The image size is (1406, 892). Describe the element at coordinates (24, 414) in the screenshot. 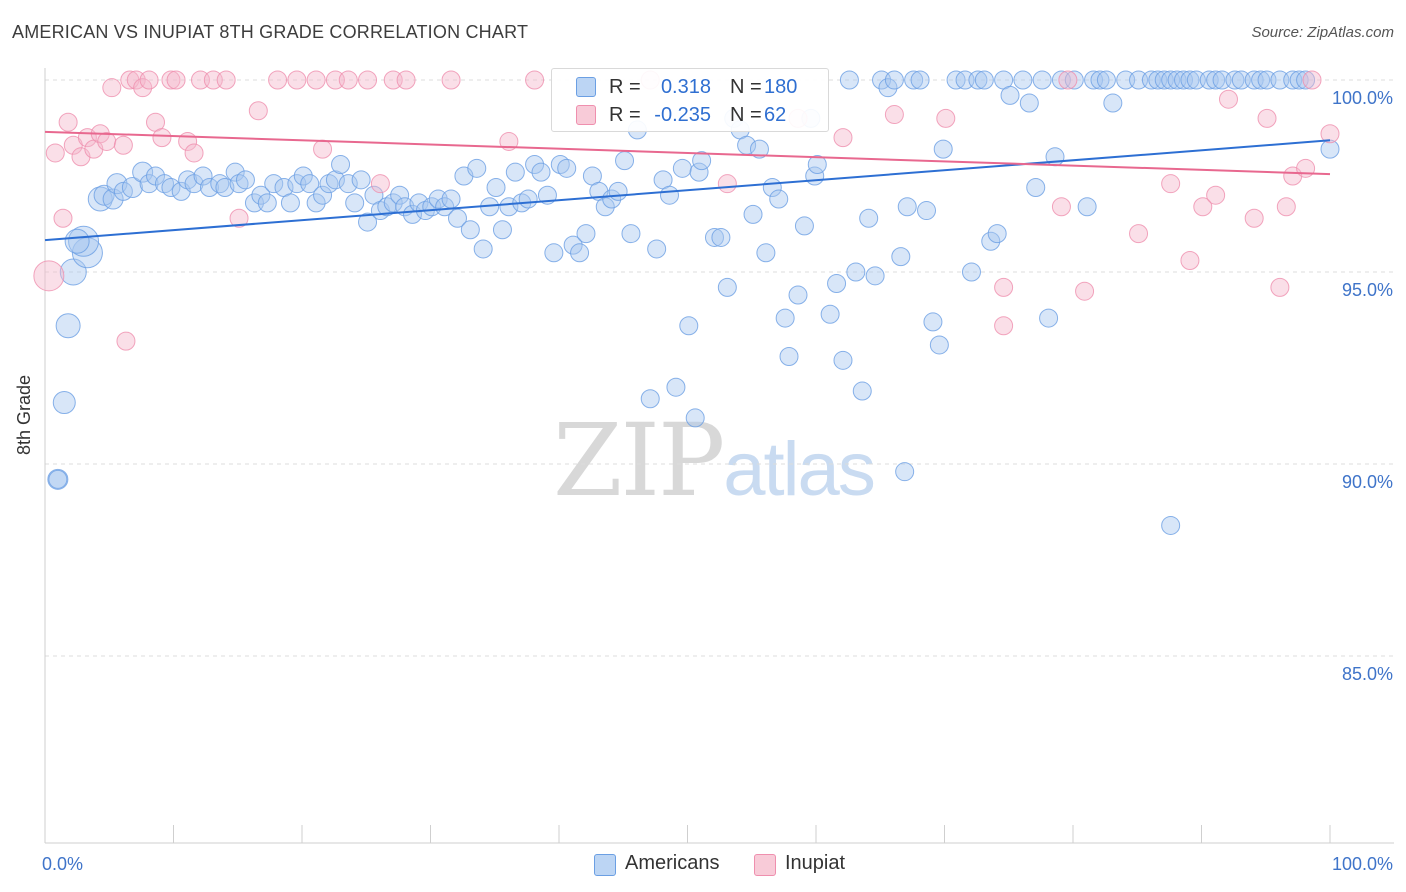

I see `y-axis-label: 8th Grade` at that location.